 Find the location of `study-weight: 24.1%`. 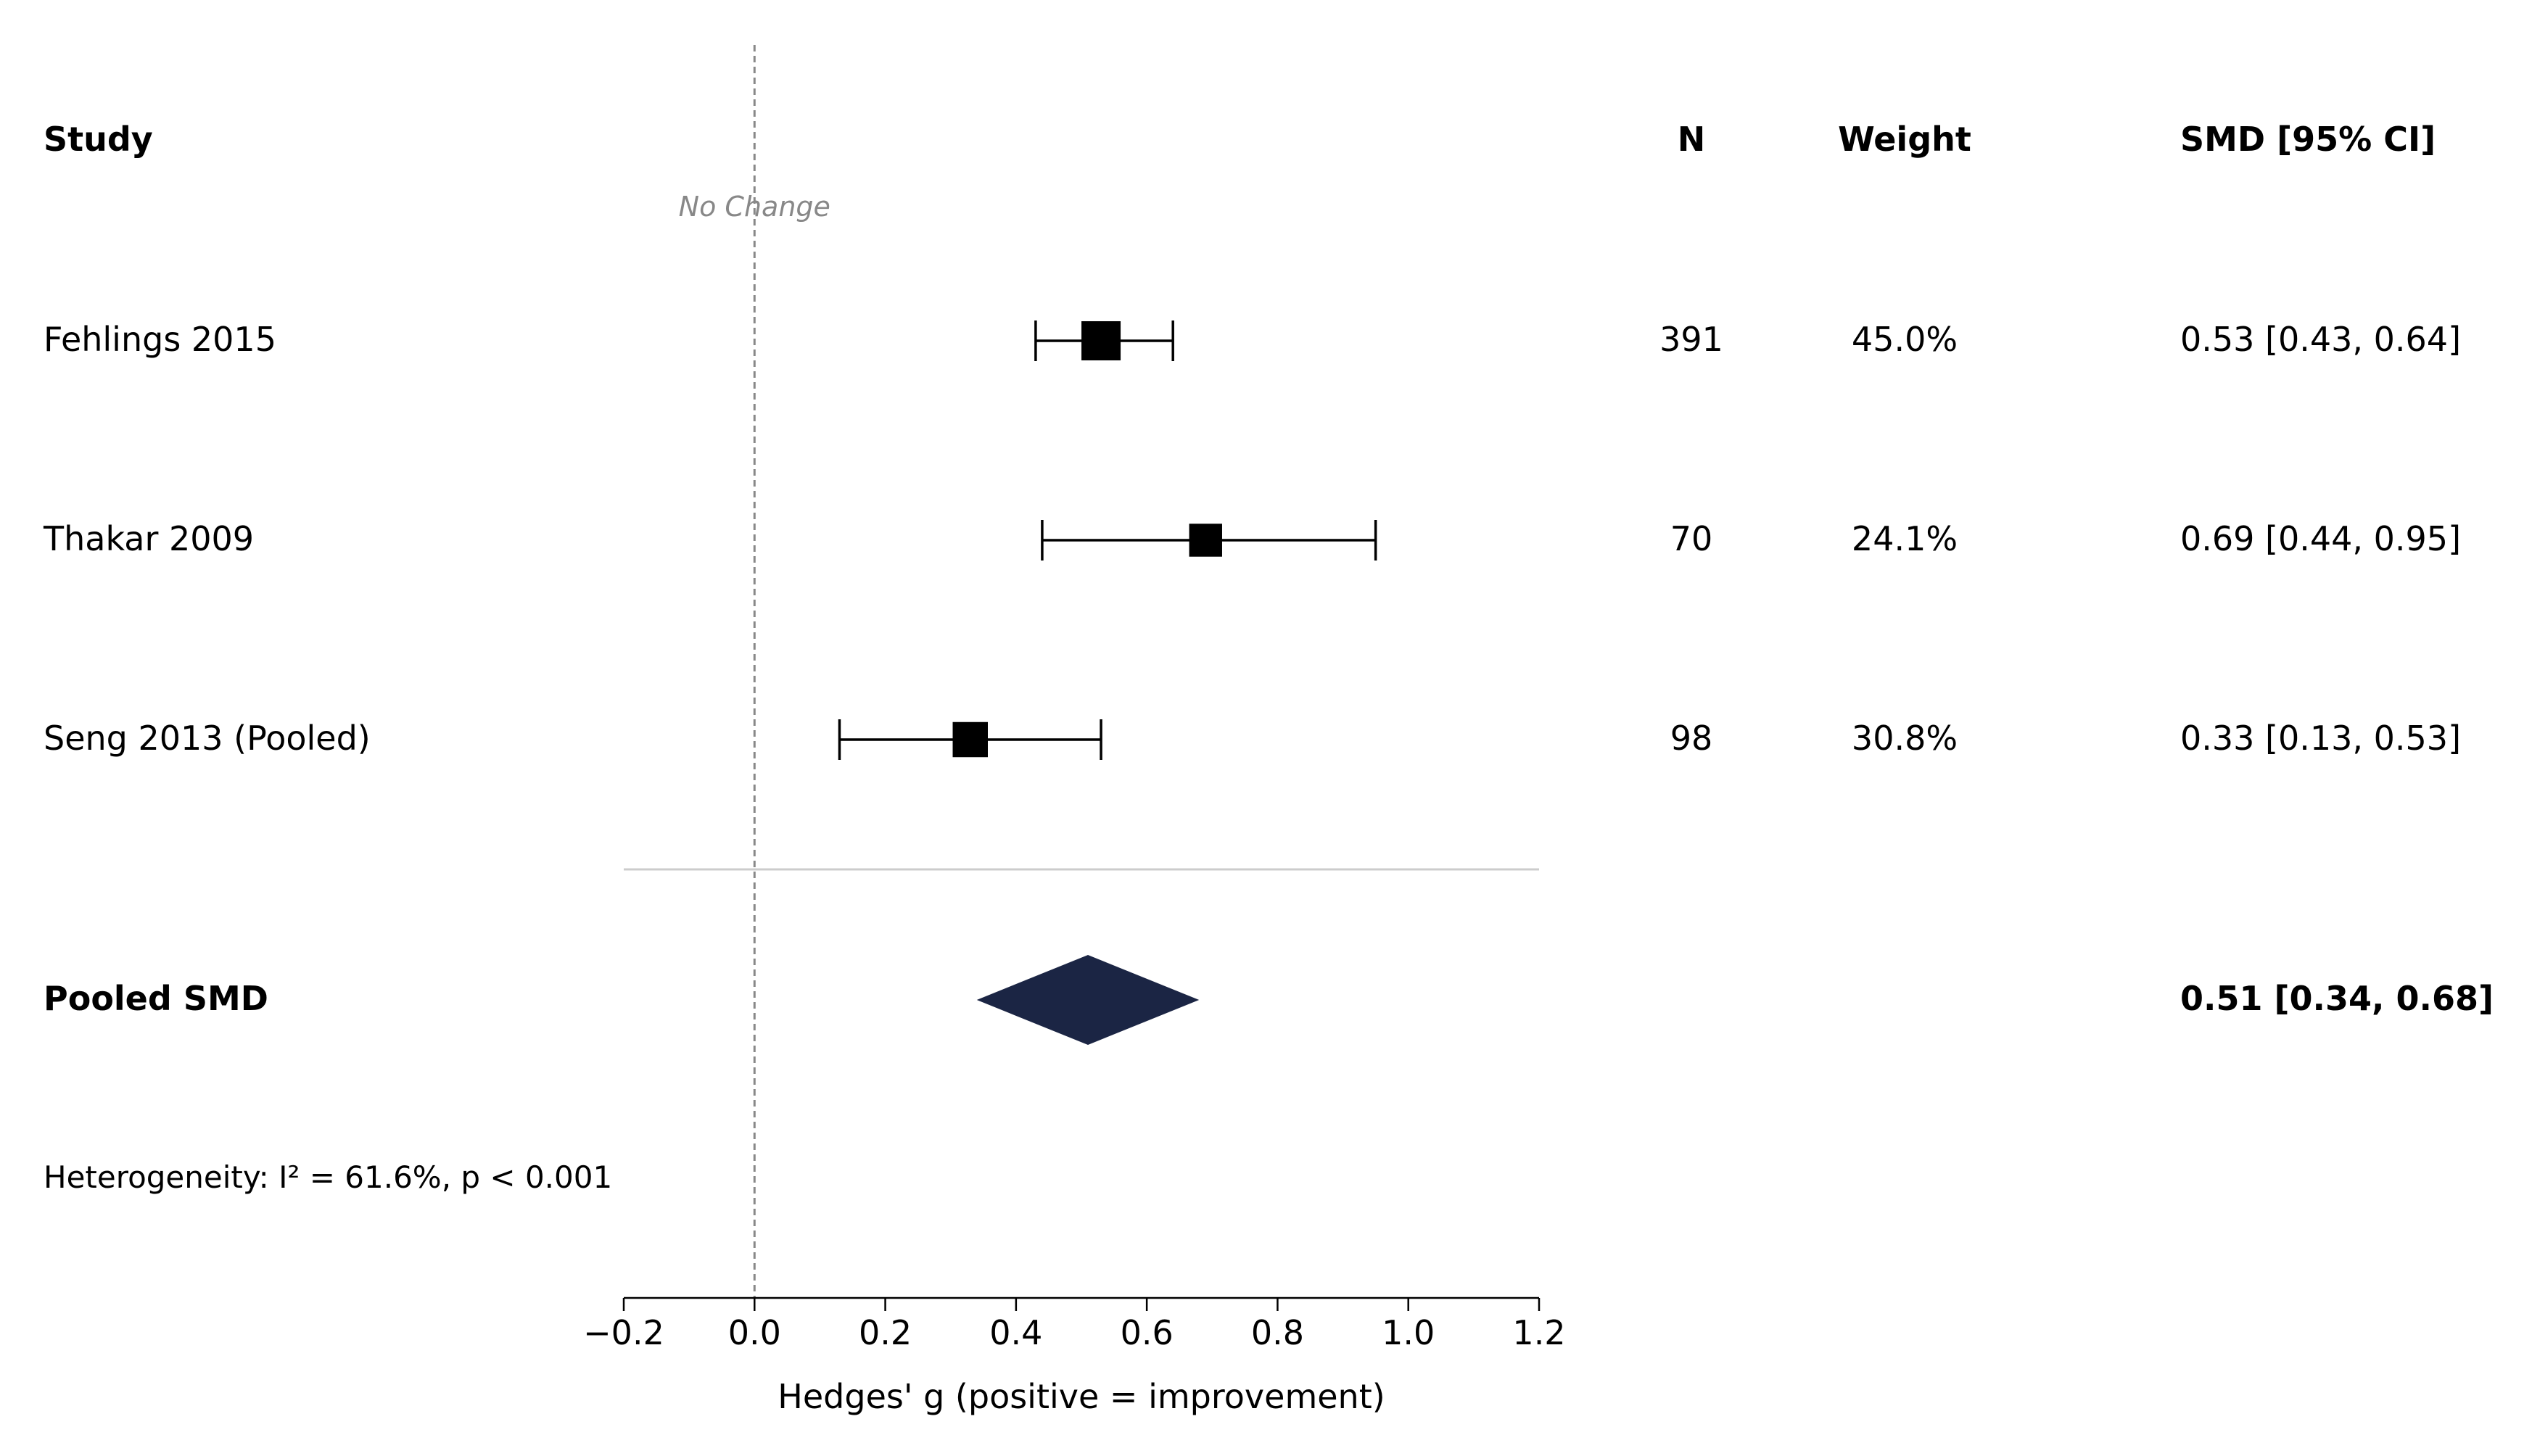

study-weight: 24.1% is located at coordinates (1905, 538).